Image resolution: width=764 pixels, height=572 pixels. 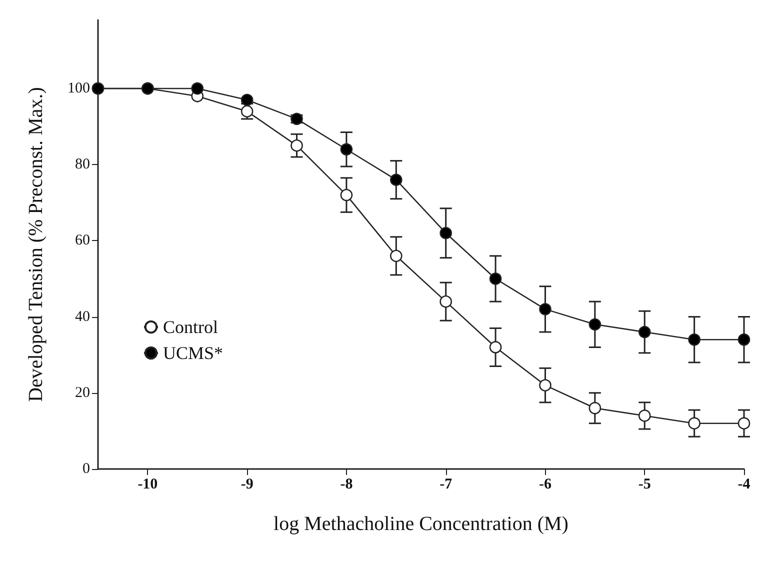 What do you see at coordinates (421, 524) in the screenshot?
I see `x-axis-title: log Methacholine Concentration (M)` at bounding box center [421, 524].